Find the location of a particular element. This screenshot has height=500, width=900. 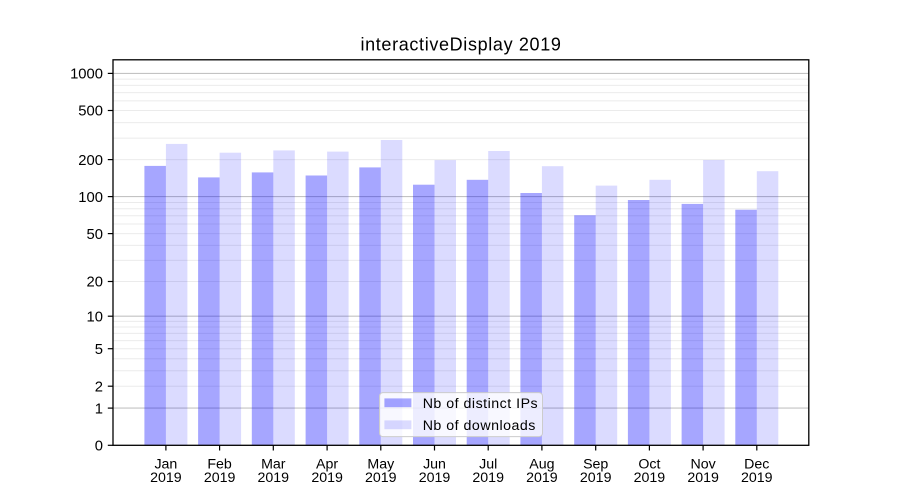

svg-text: Oct is located at coordinates (649, 464).